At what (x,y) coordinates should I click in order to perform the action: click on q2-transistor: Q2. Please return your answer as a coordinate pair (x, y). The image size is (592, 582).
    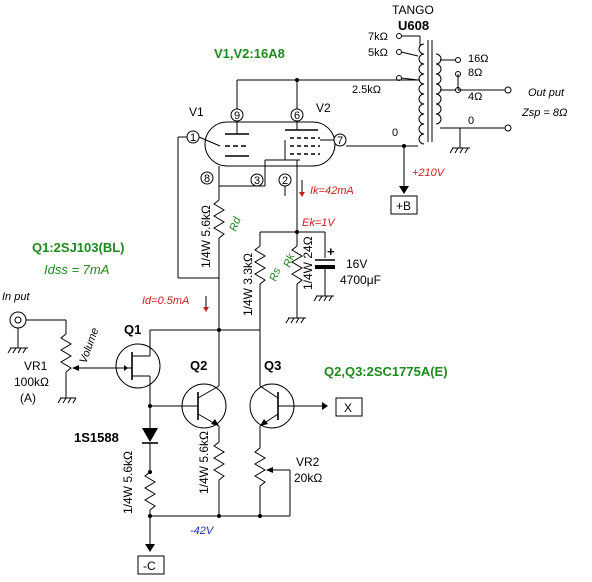
    Looking at the image, I should click on (202, 386).